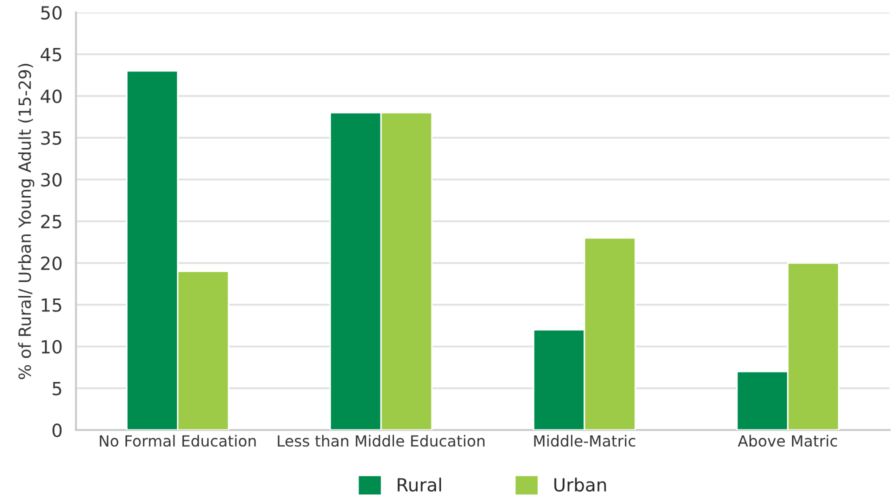  I want to click on x-tick-label: Above Matric, so click(788, 440).